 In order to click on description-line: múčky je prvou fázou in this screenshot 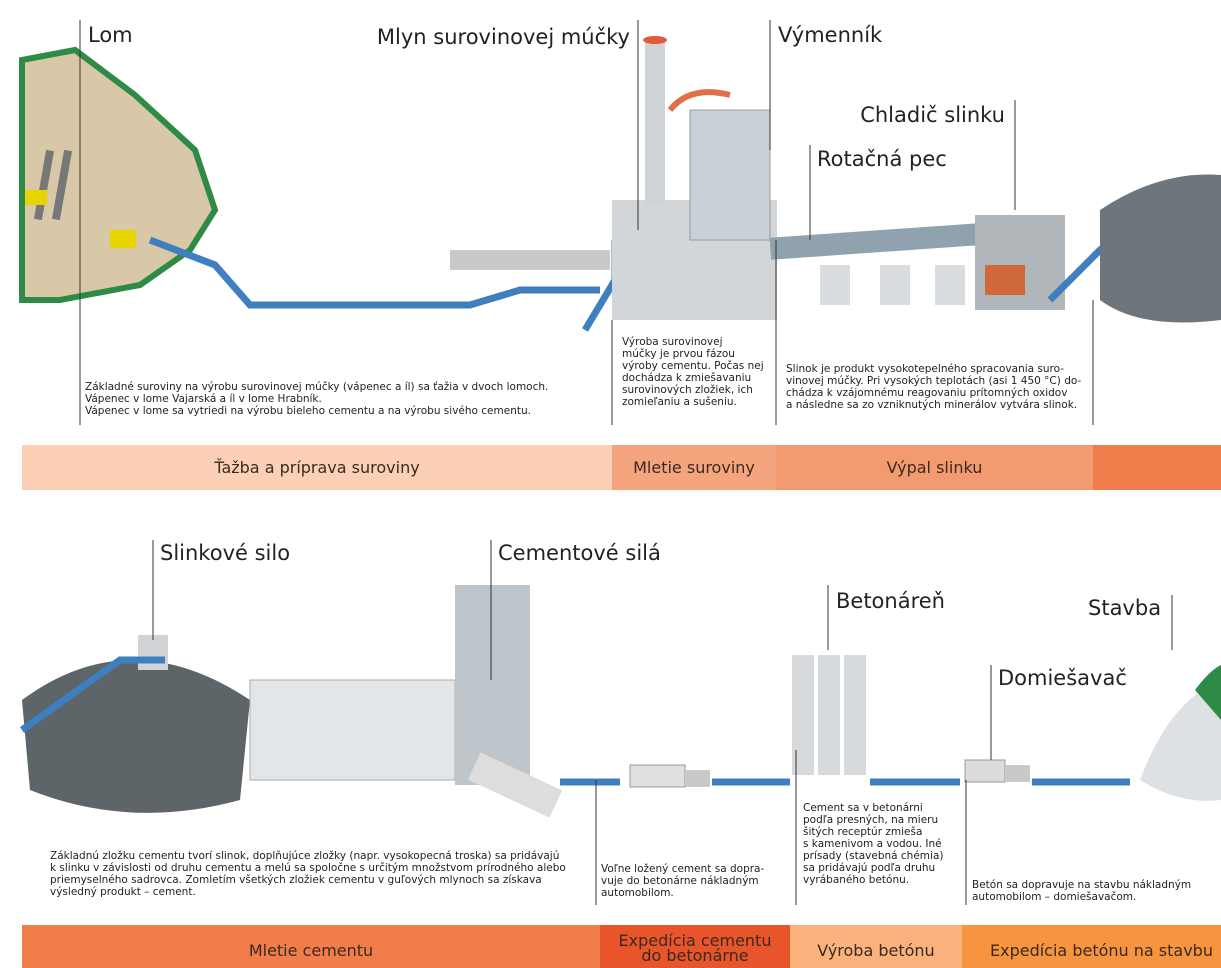, I will do `click(678, 354)`.